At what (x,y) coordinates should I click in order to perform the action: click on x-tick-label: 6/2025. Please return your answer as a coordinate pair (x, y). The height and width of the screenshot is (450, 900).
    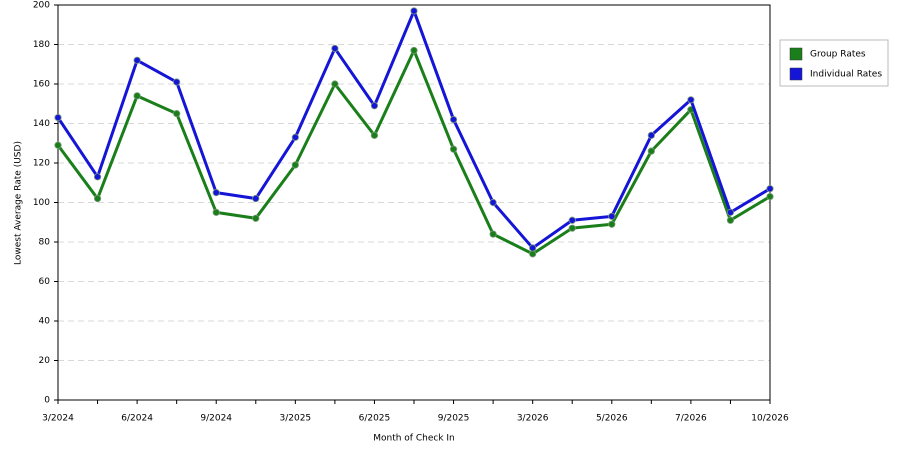
    Looking at the image, I should click on (375, 419).